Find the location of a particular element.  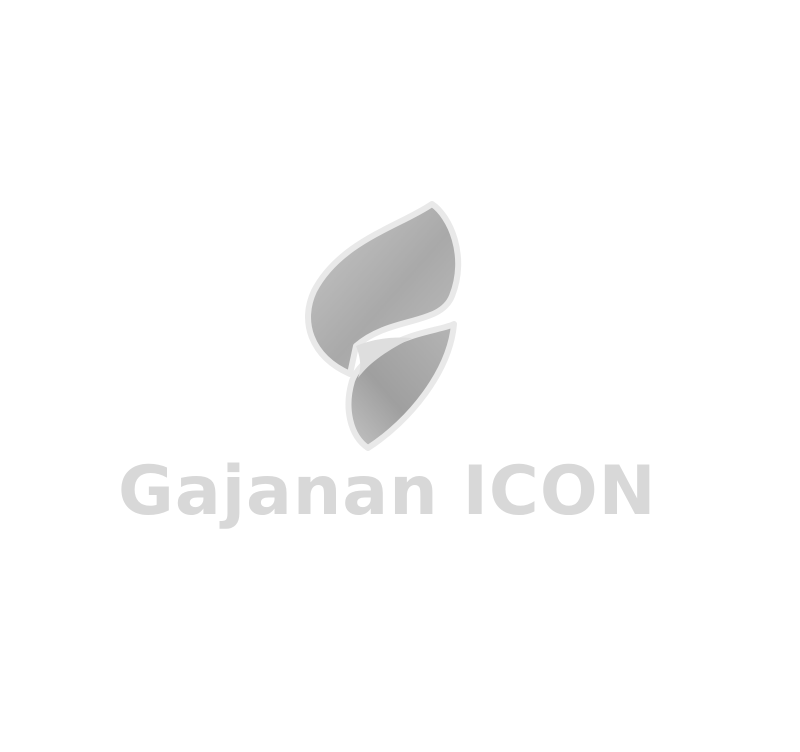

brand-wordmark: Gajanan ICON is located at coordinates (400, 492).